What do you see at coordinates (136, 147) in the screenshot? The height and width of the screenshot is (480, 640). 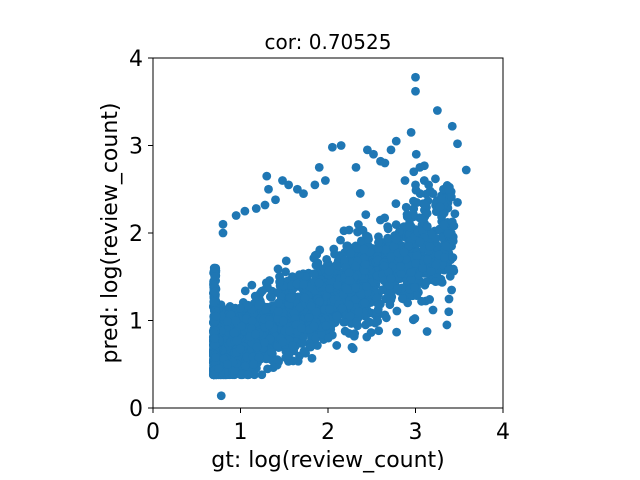 I see `y-tick-label: 3` at bounding box center [136, 147].